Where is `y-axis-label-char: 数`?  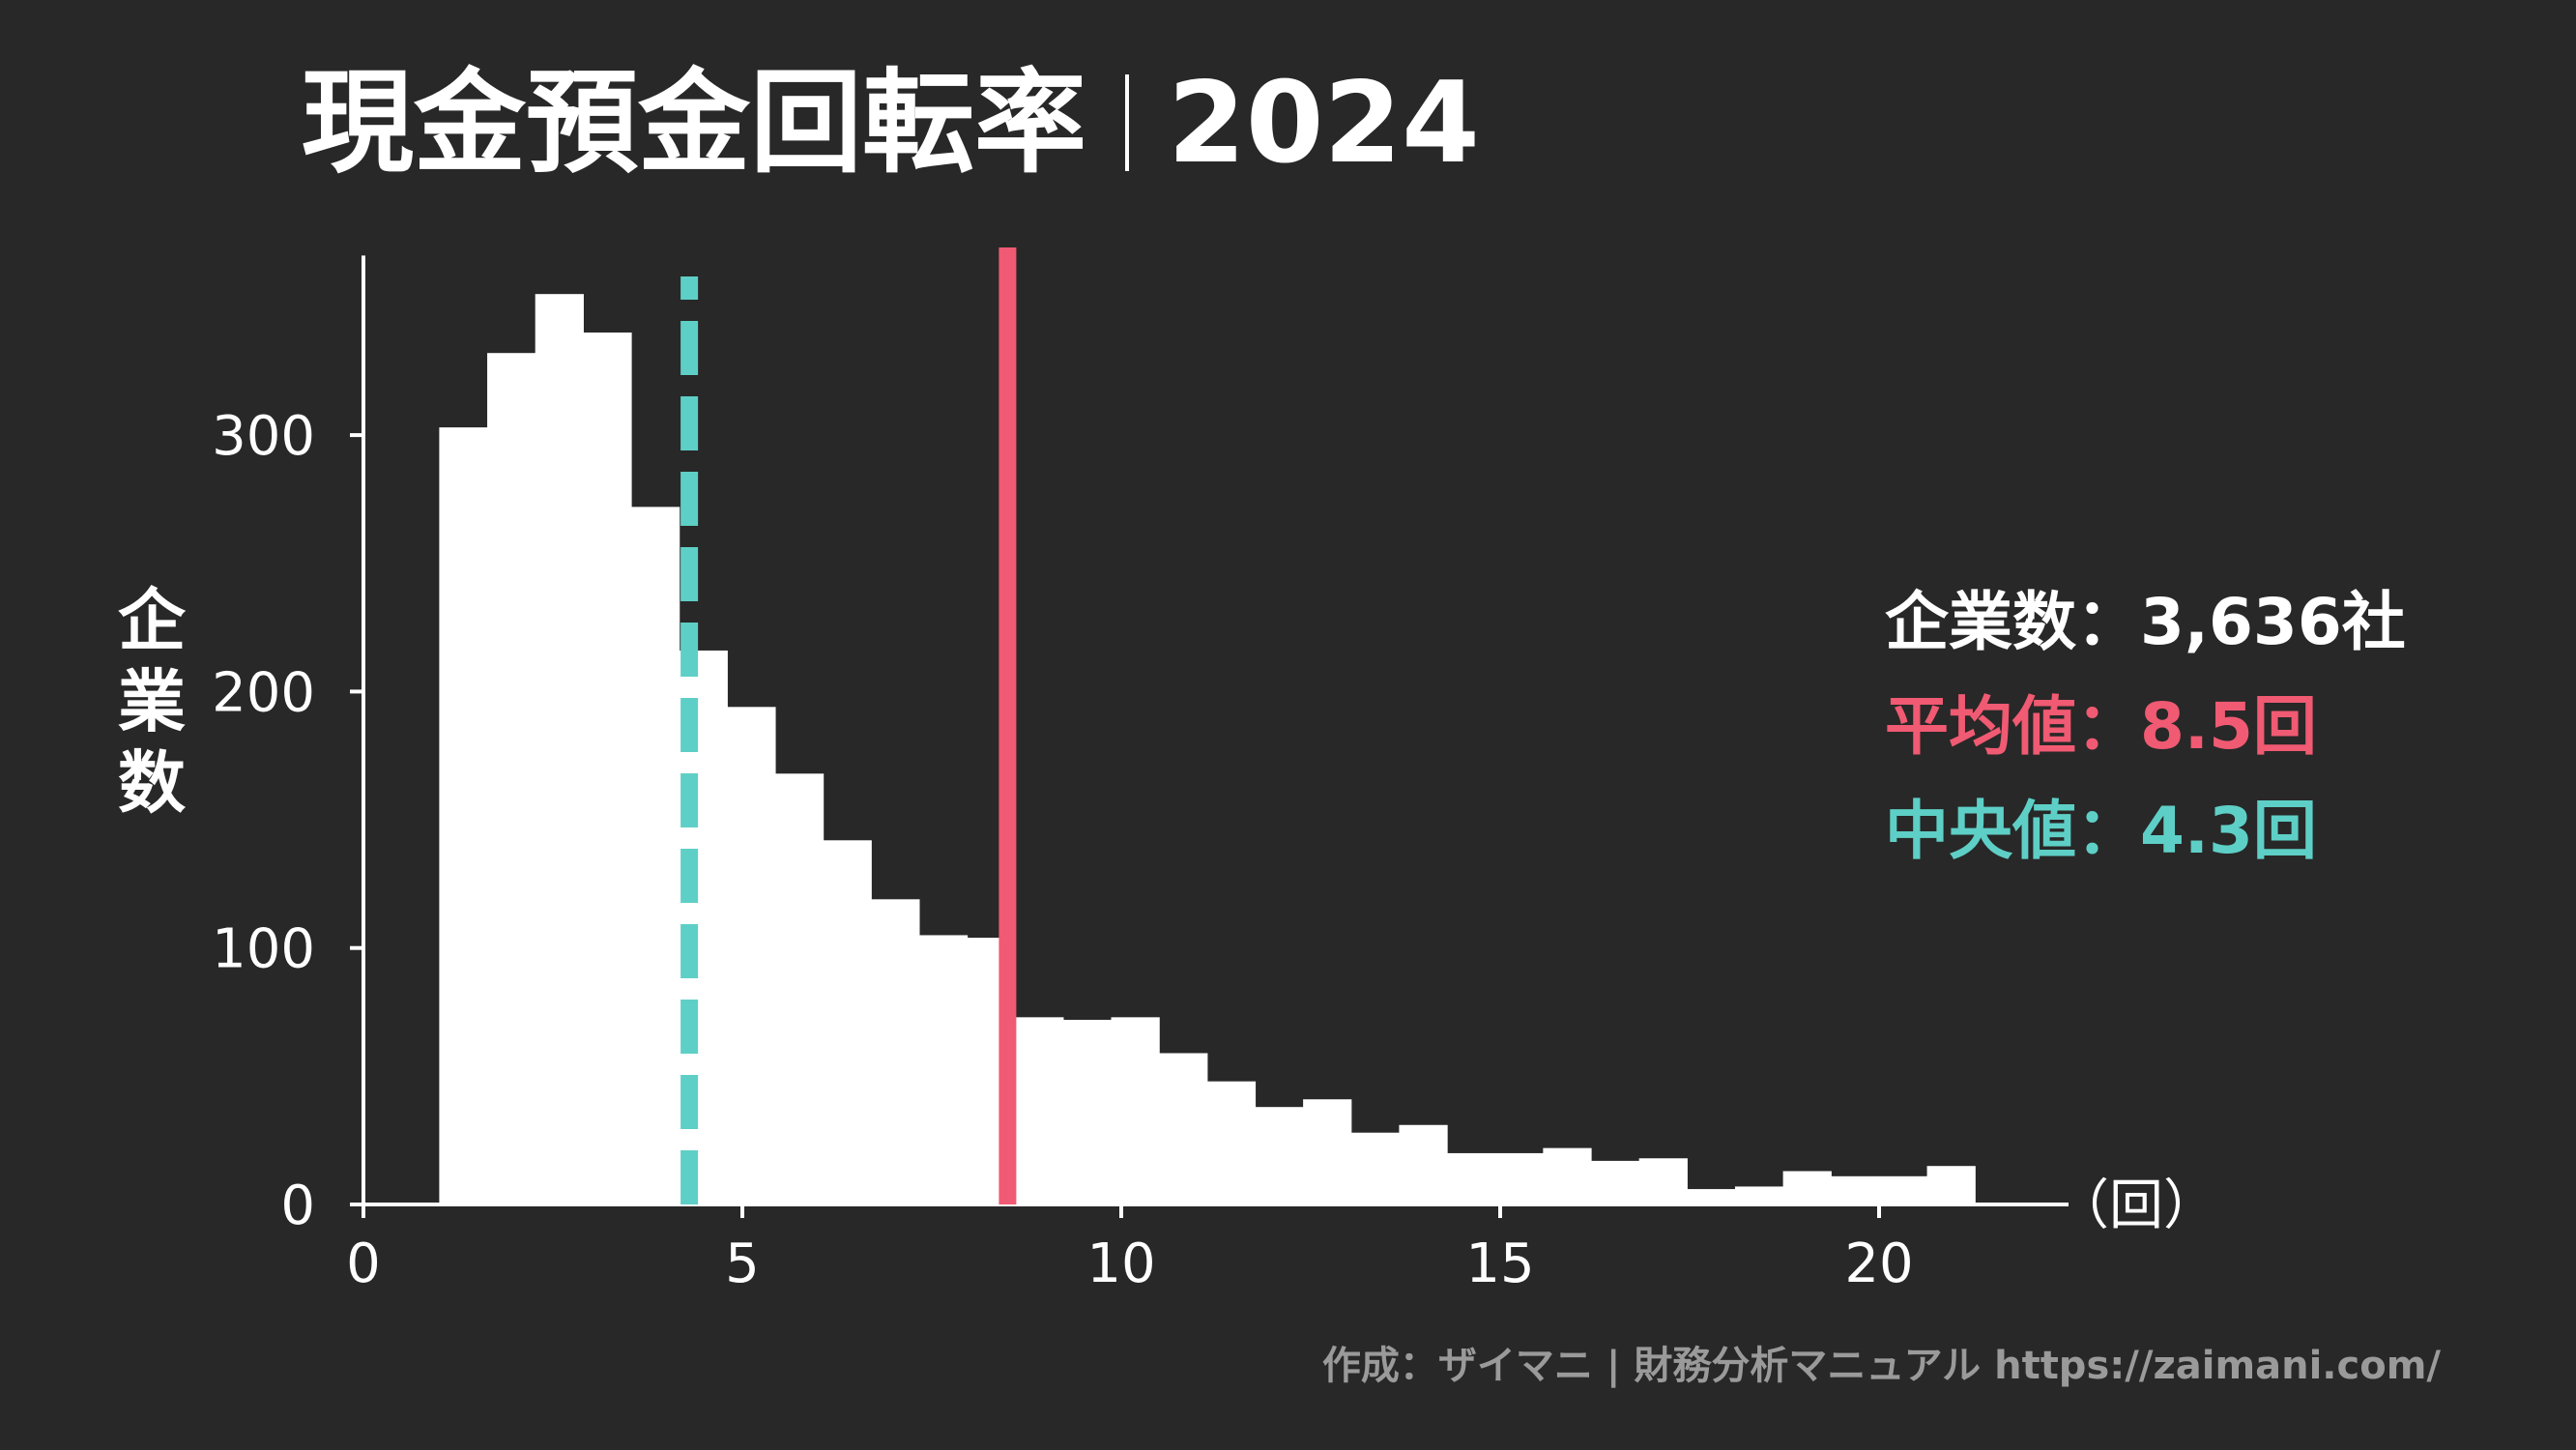 y-axis-label-char: 数 is located at coordinates (152, 783).